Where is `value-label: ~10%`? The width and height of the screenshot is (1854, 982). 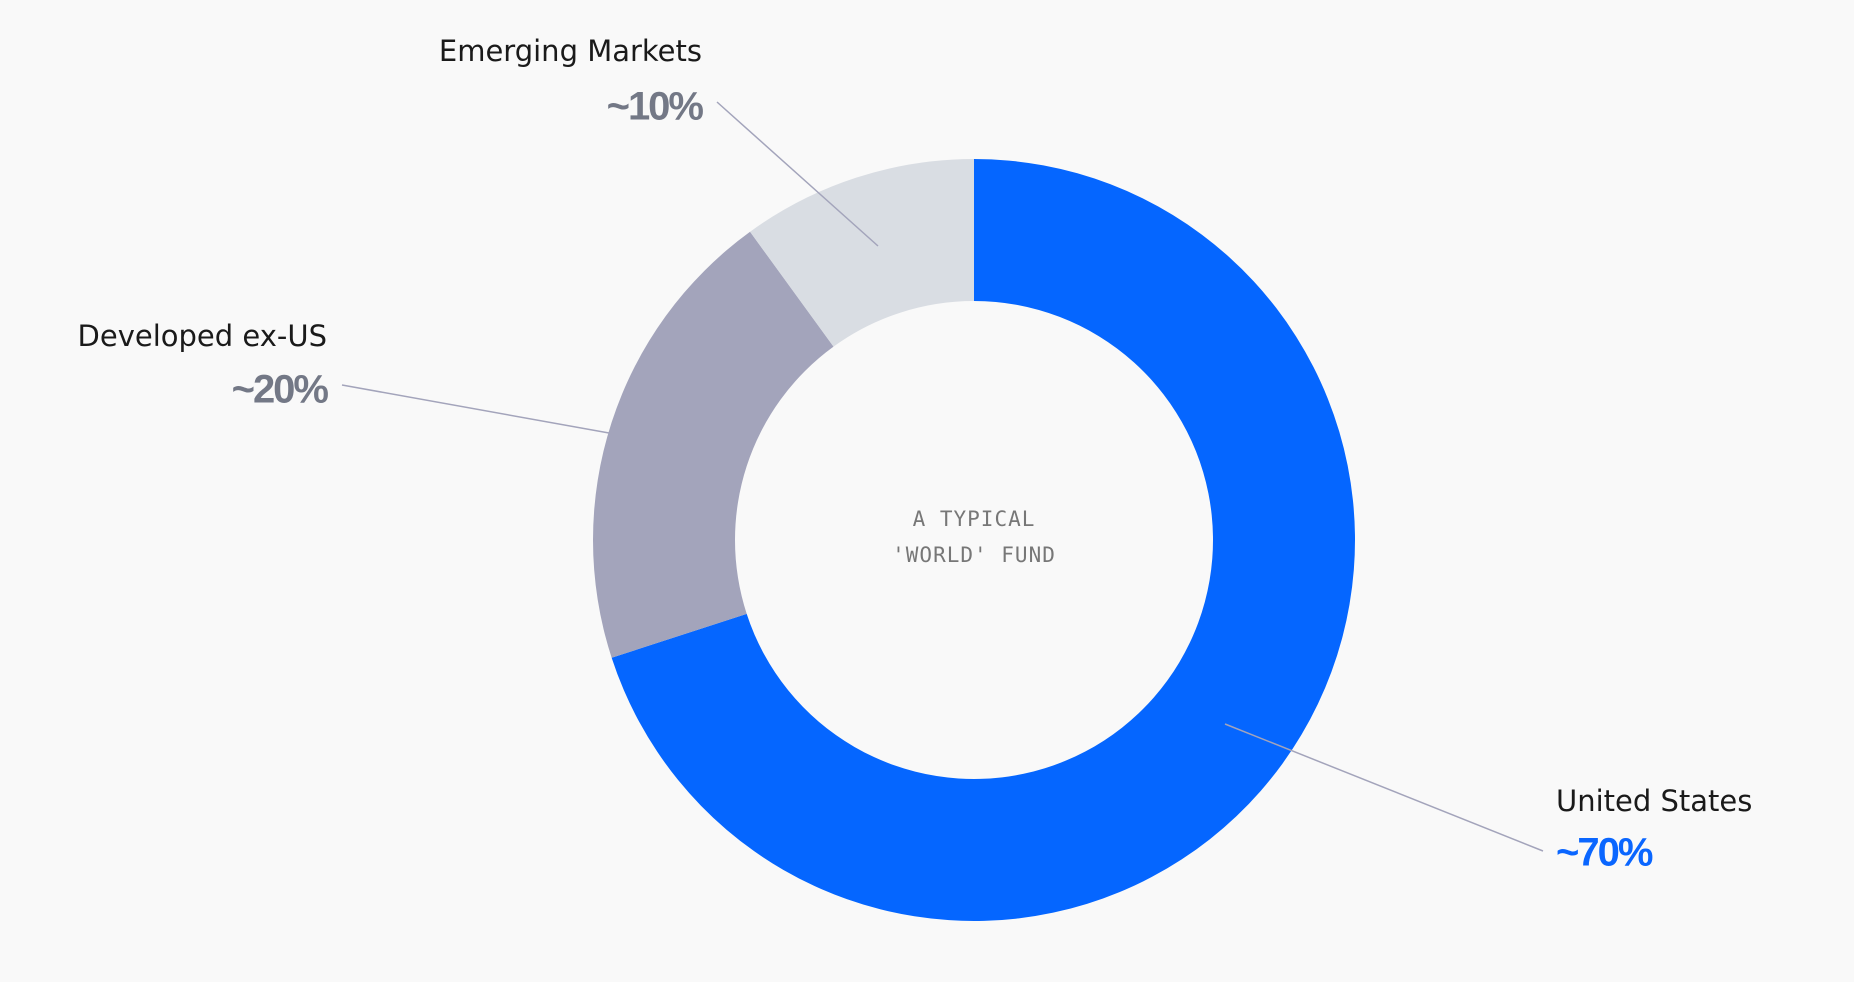 value-label: ~10% is located at coordinates (655, 107).